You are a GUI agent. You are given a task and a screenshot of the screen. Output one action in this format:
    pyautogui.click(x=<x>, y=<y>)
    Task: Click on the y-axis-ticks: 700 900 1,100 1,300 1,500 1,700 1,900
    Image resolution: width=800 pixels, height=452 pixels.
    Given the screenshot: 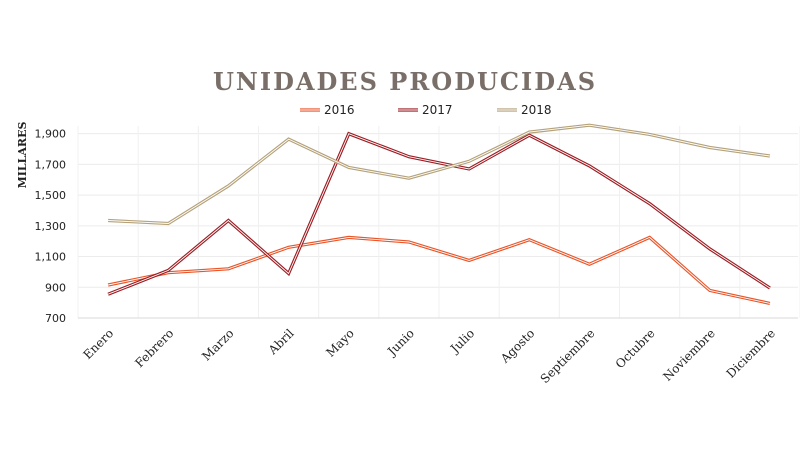 What is the action you would take?
    pyautogui.click(x=51, y=226)
    